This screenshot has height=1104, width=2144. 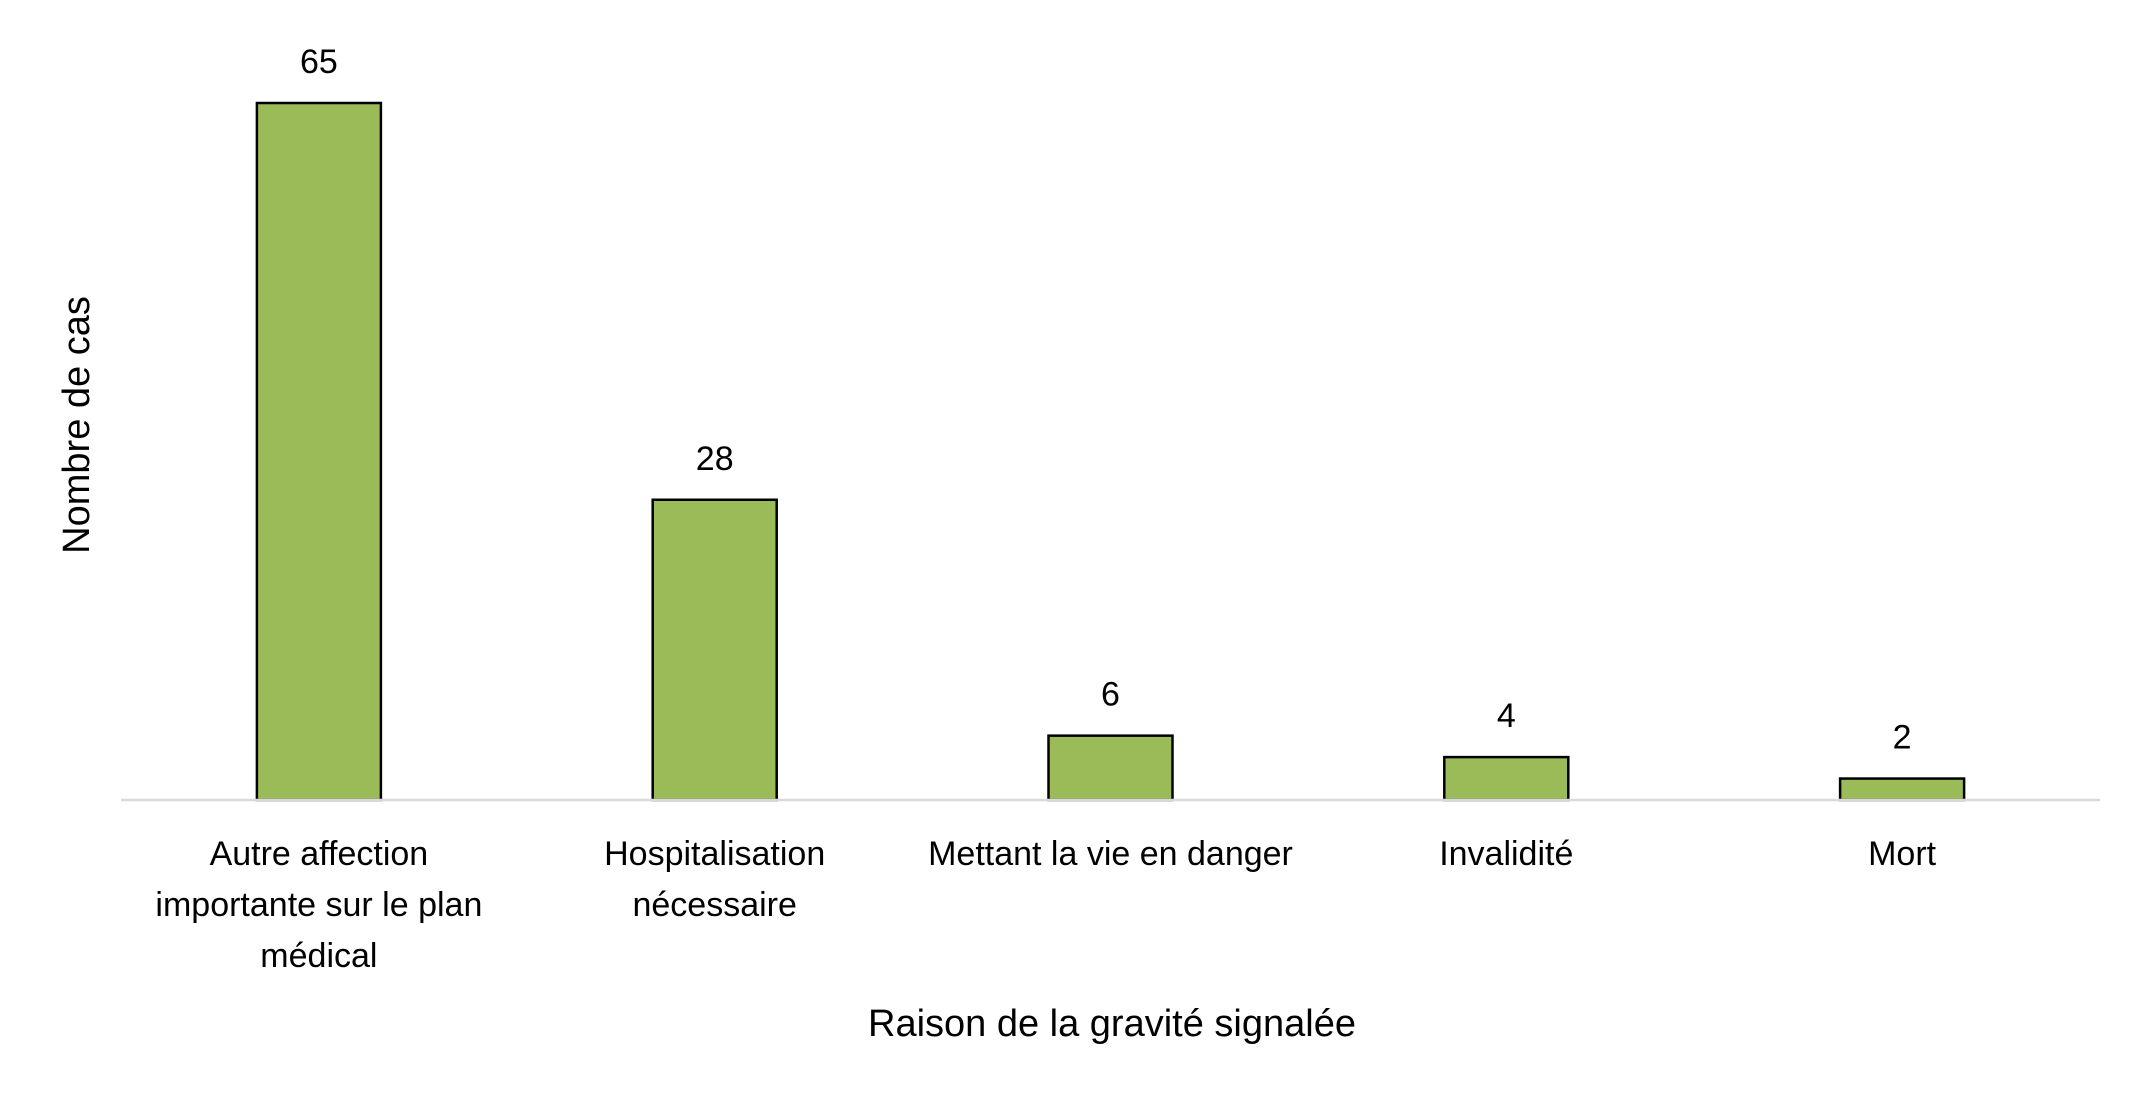 I want to click on value-label: 28, so click(x=715, y=459).